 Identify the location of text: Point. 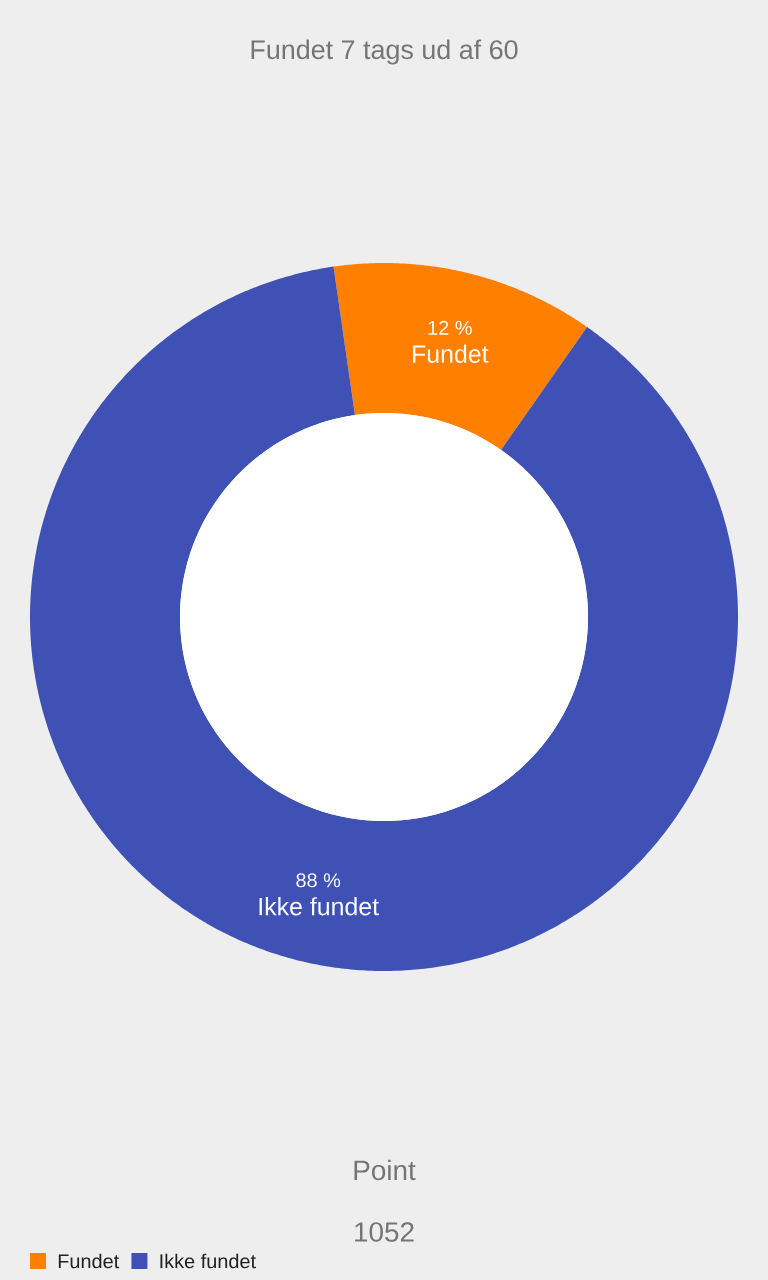
(385, 1170).